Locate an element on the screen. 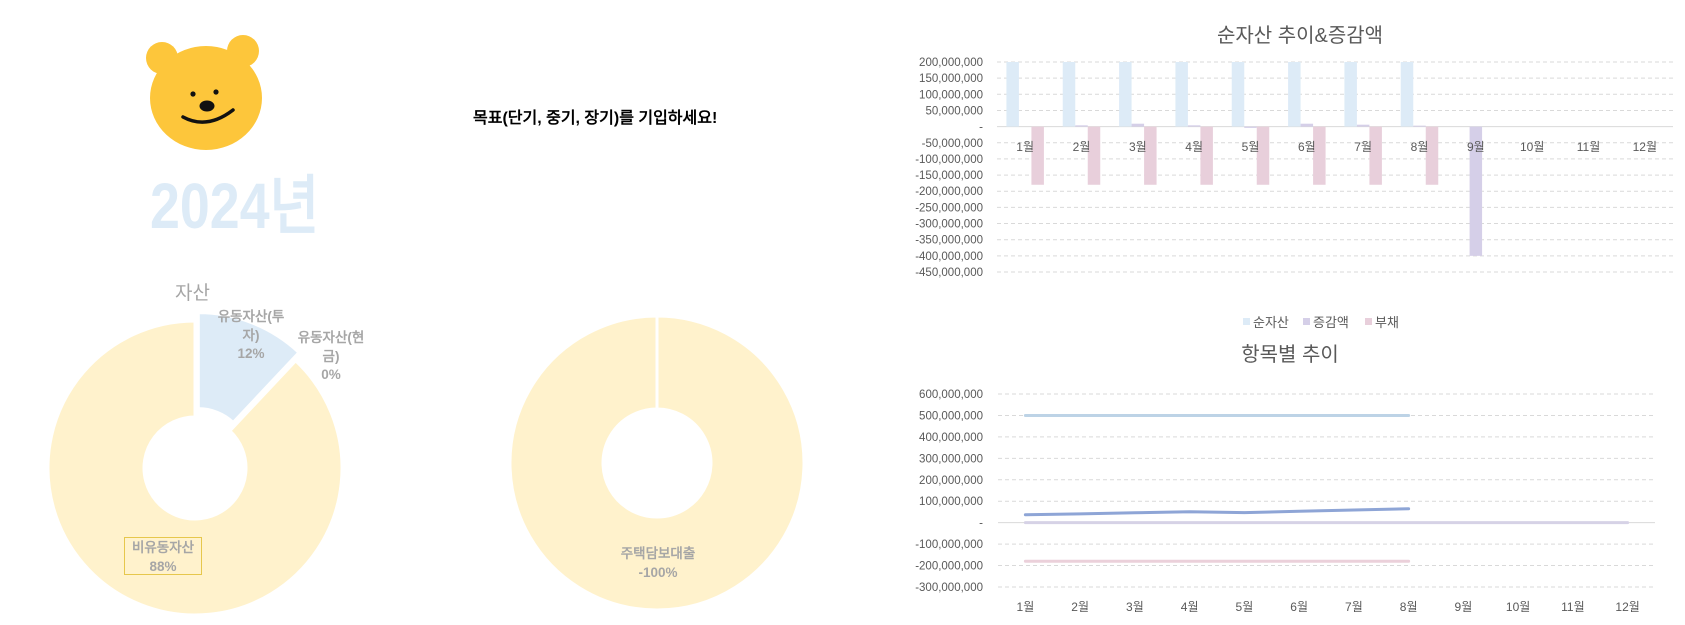  pie-label-line: 금) is located at coordinates (331, 356).